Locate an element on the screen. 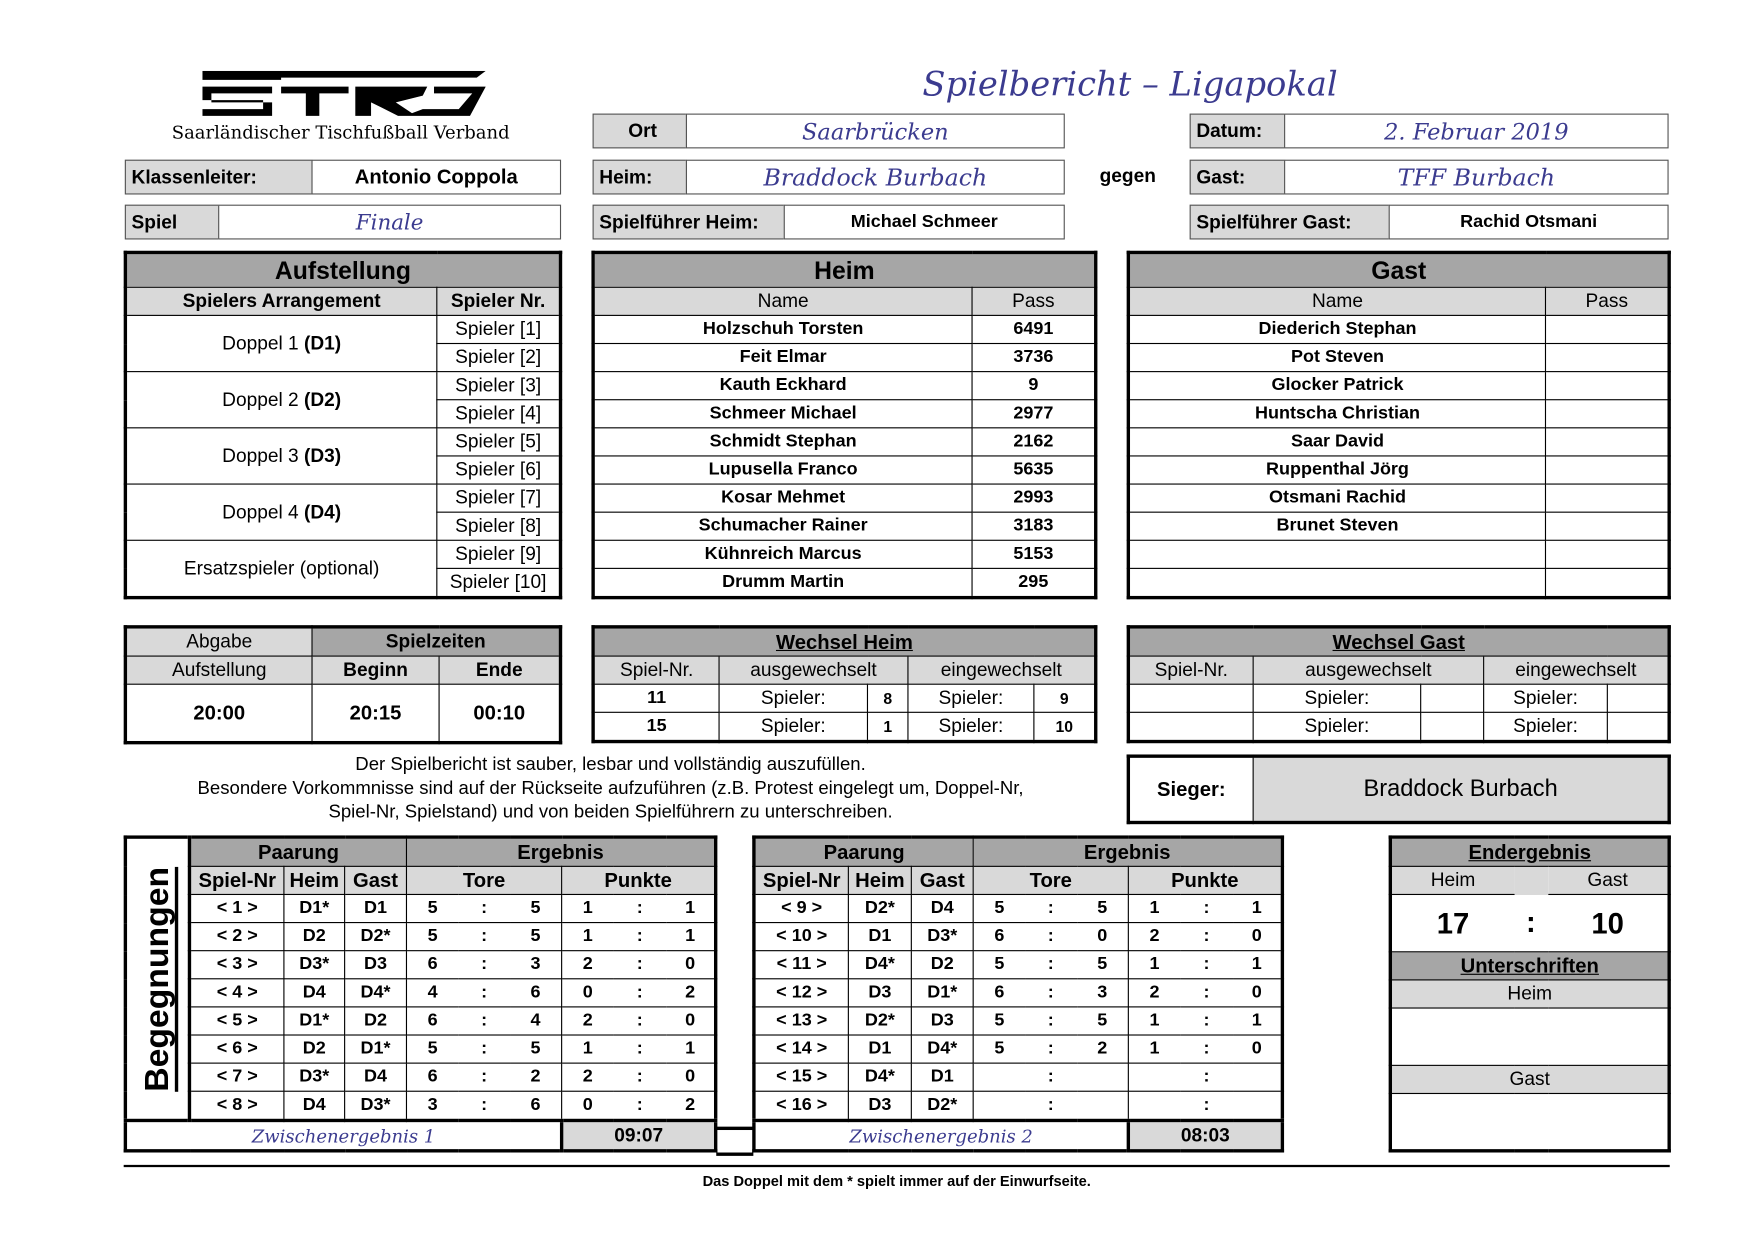 The image size is (1754, 1240). sieger-value: Braddock Burbach is located at coordinates (1461, 789).